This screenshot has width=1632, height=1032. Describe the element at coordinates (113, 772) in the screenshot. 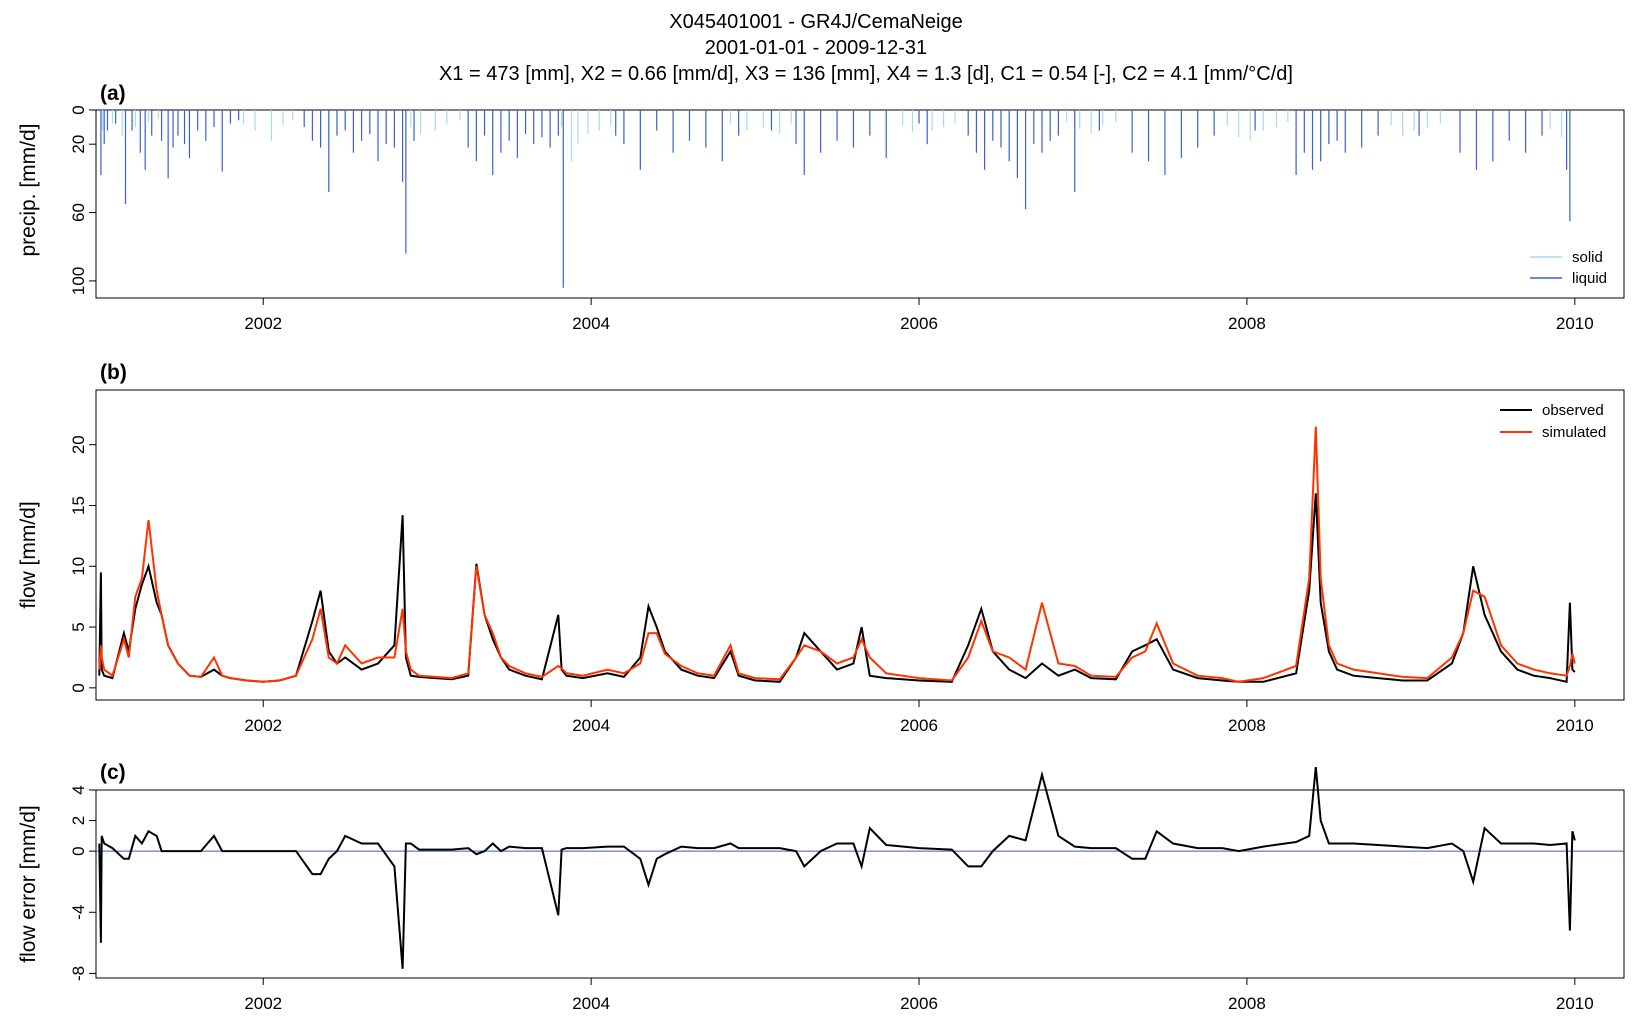

I see `panel-c-tag: (c)` at that location.